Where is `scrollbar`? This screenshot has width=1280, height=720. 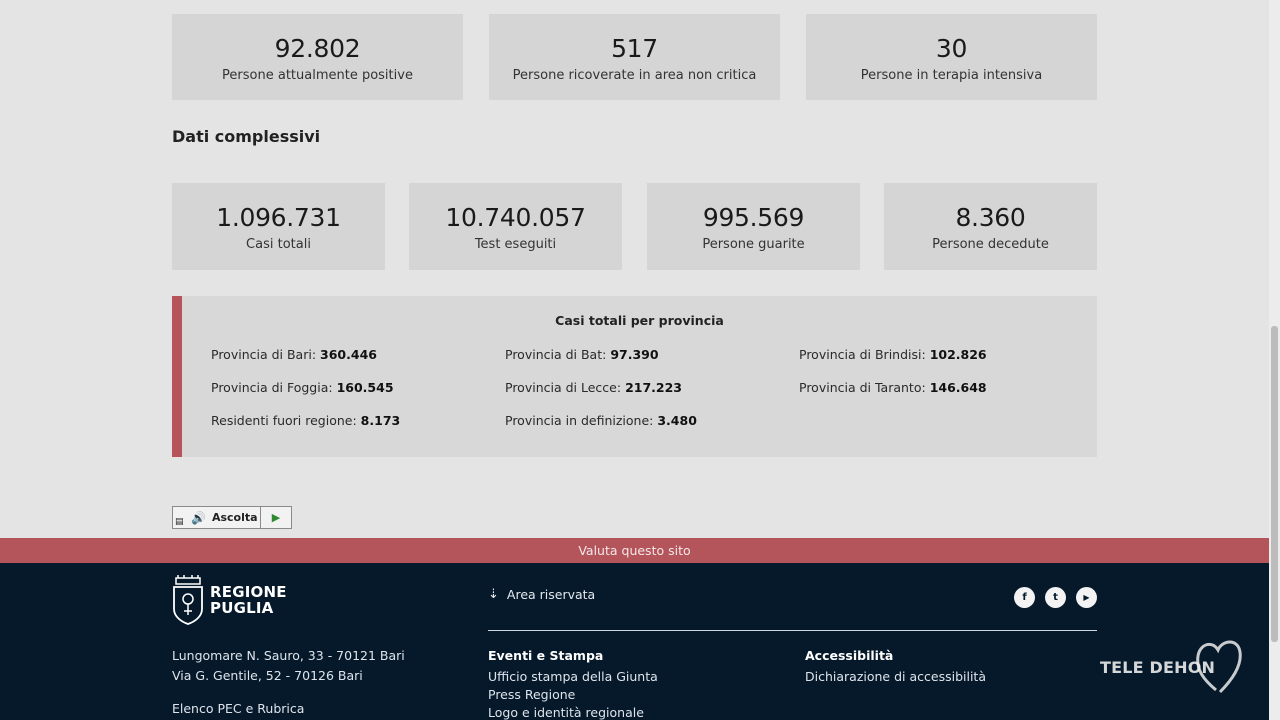
scrollbar is located at coordinates (1274, 360).